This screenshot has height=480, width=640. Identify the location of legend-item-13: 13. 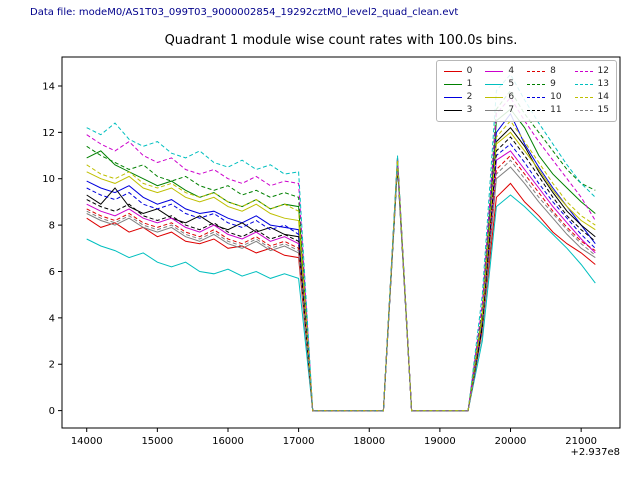
(591, 84).